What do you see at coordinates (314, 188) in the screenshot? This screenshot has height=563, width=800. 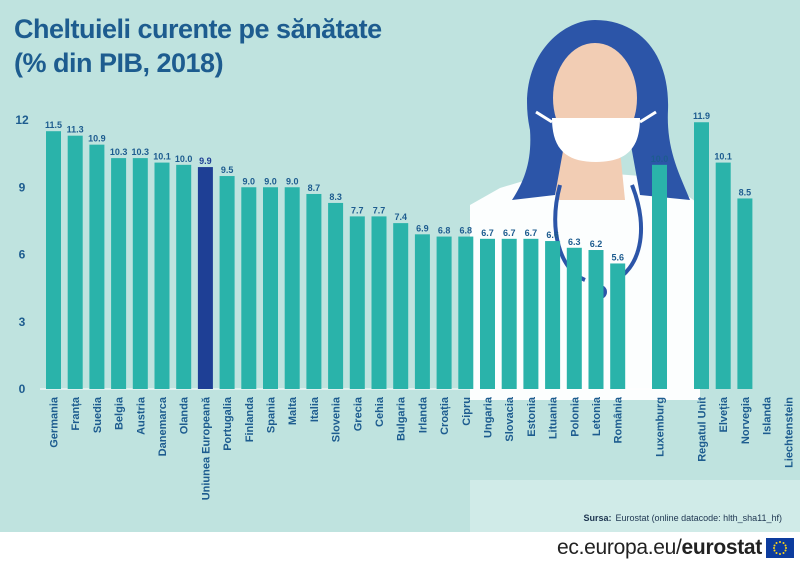 I see `value-label: 8.7` at bounding box center [314, 188].